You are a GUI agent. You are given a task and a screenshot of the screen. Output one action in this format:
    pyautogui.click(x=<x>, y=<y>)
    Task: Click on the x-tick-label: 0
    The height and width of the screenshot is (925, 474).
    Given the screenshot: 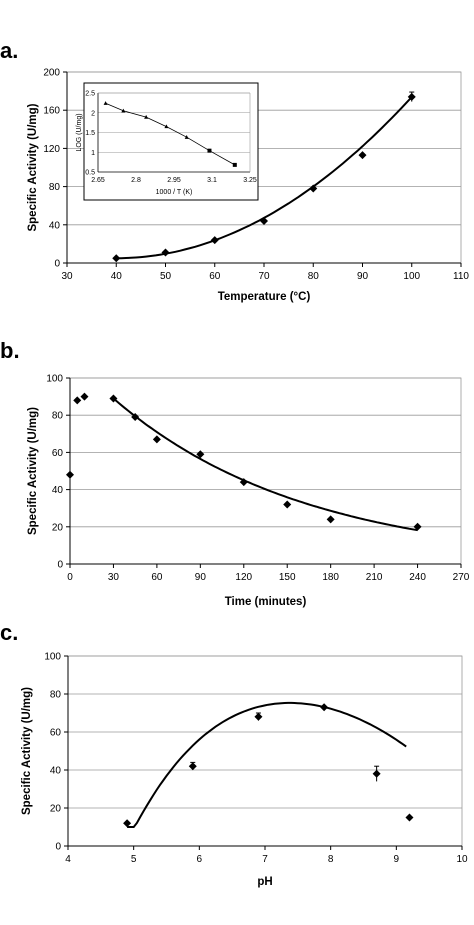 What is the action you would take?
    pyautogui.click(x=70, y=577)
    